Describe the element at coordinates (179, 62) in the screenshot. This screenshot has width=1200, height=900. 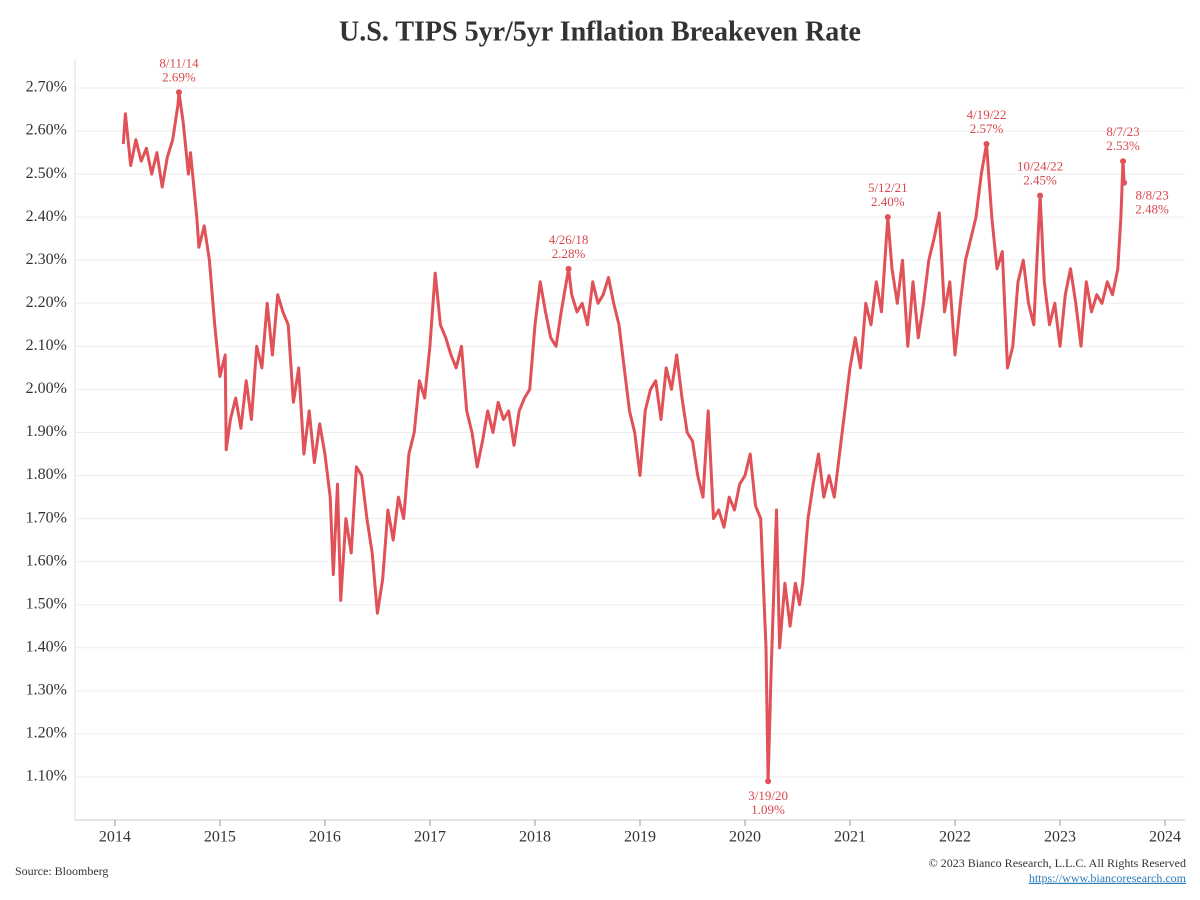
I see `annotation-date: 8/11/14` at that location.